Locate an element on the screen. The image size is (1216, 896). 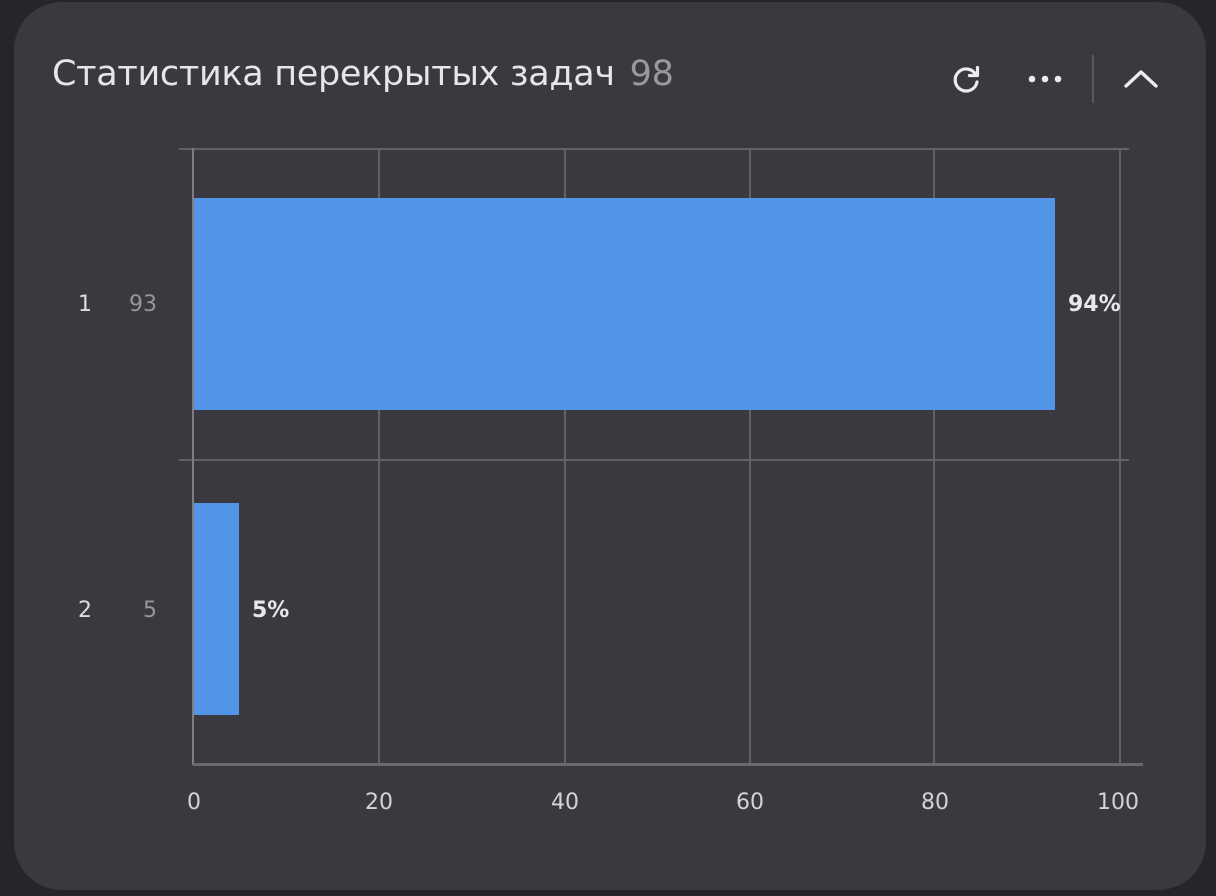
x-tick-0: 0 is located at coordinates (194, 802).